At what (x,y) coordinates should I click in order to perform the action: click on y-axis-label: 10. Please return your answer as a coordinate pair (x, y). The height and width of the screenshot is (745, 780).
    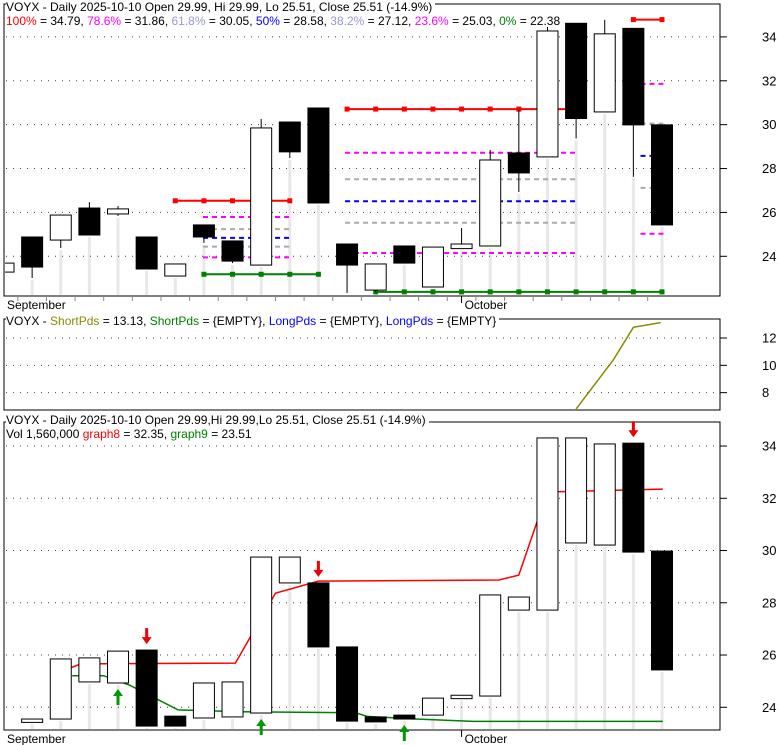
    Looking at the image, I should click on (769, 365).